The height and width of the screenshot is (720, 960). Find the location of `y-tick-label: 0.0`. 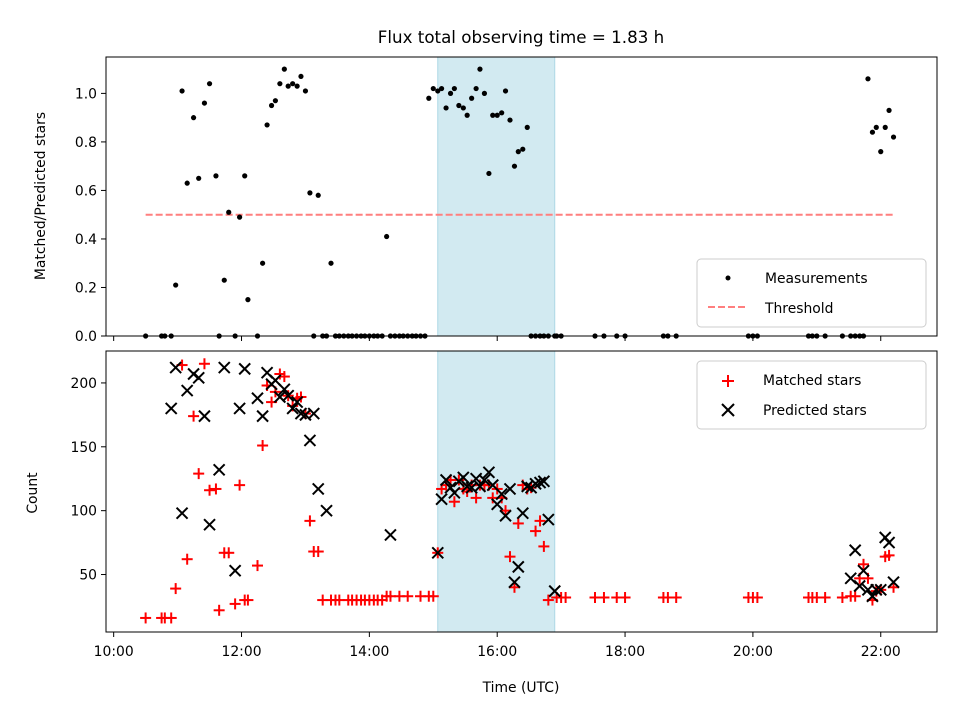

y-tick-label: 0.0 is located at coordinates (86, 337).